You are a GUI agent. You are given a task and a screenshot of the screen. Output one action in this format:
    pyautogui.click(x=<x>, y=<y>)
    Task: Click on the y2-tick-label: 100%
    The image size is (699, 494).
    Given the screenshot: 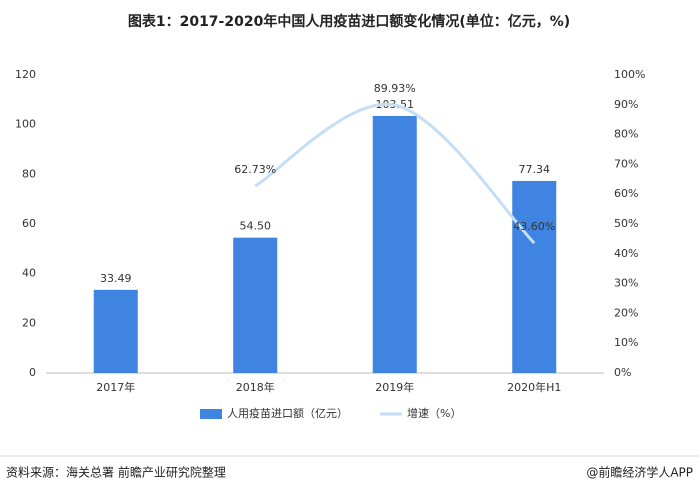 What is the action you would take?
    pyautogui.click(x=629, y=74)
    